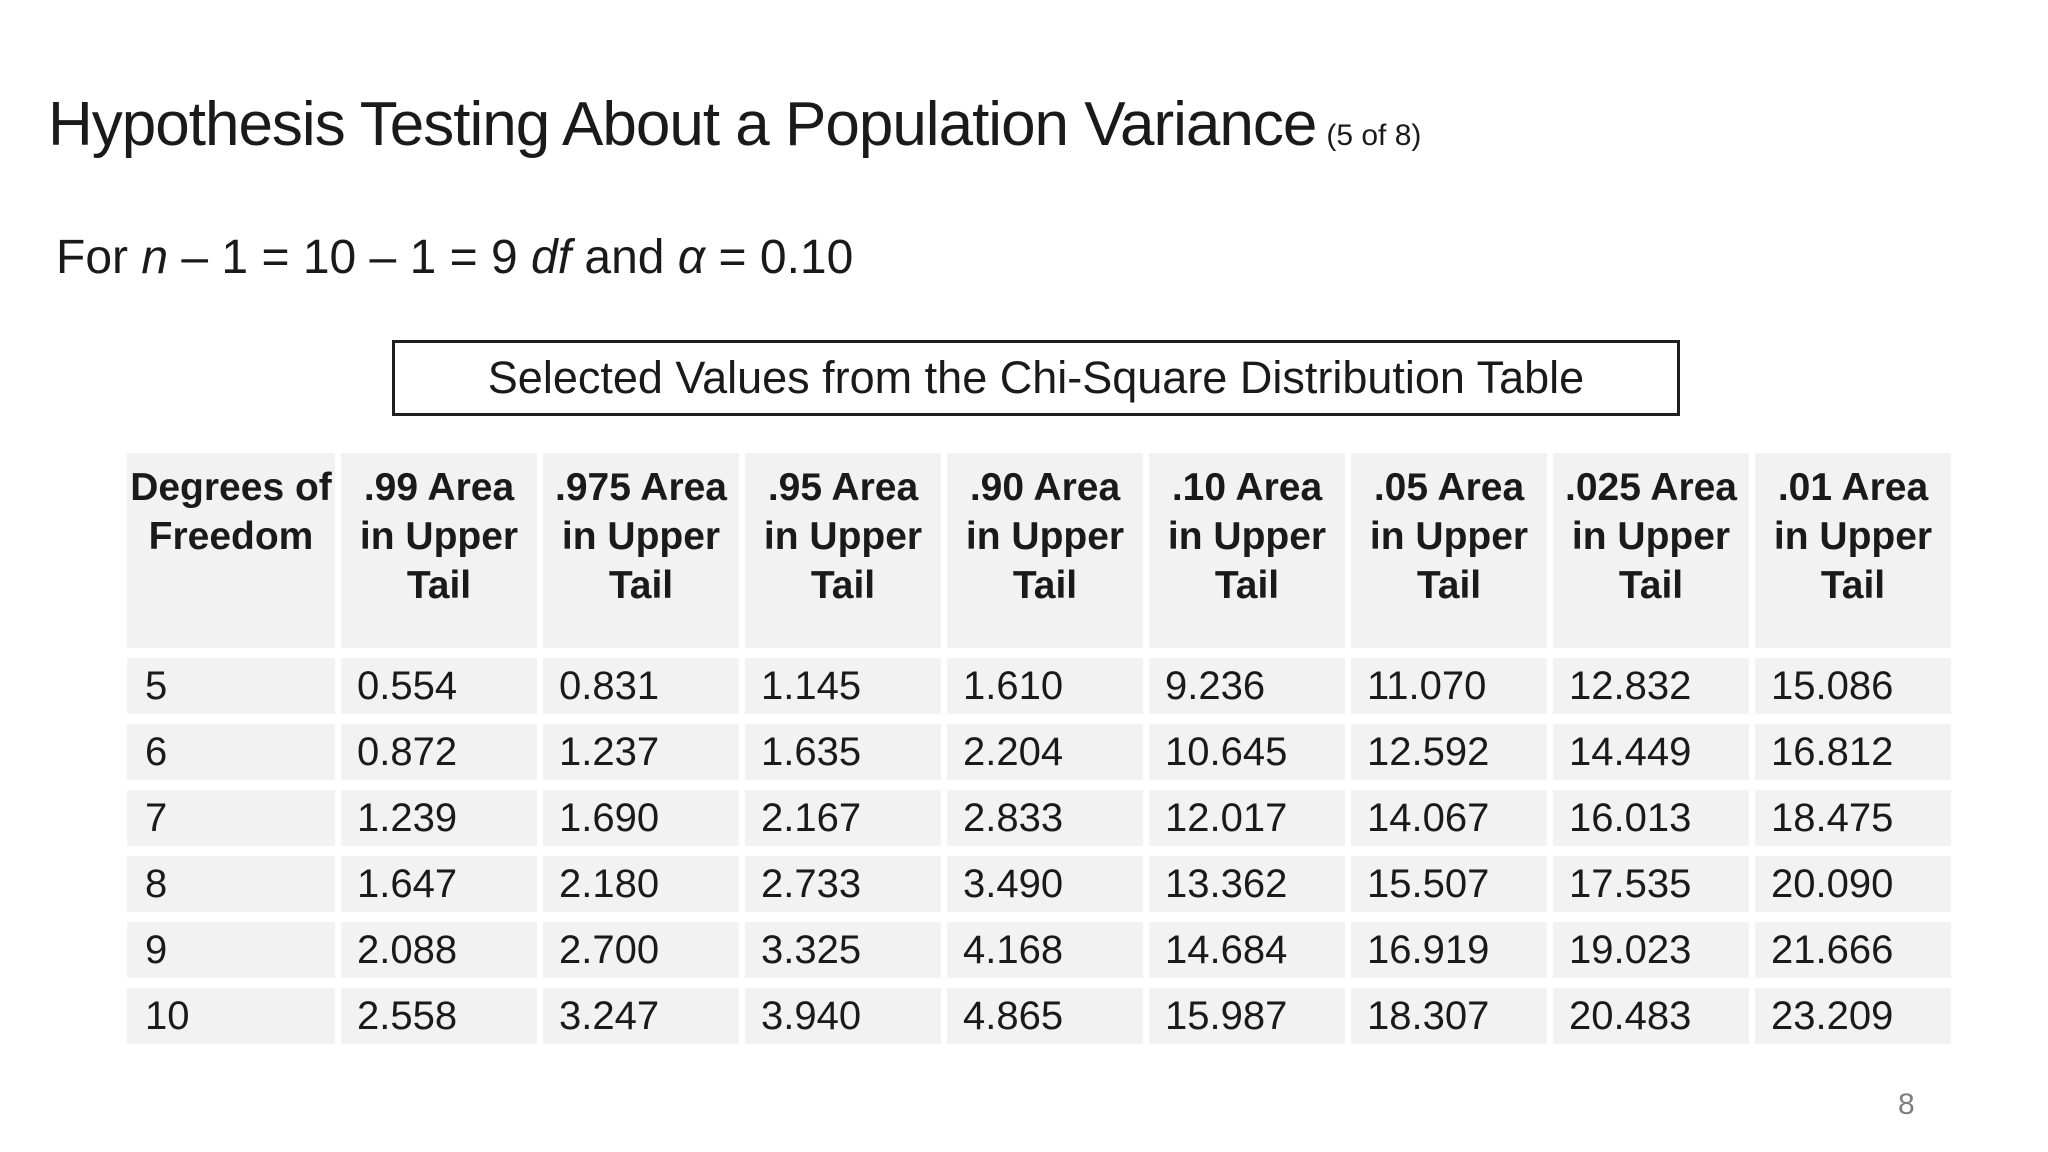 The image size is (2048, 1152). I want to click on degrees-of-freedom-cell: 5, so click(231, 686).